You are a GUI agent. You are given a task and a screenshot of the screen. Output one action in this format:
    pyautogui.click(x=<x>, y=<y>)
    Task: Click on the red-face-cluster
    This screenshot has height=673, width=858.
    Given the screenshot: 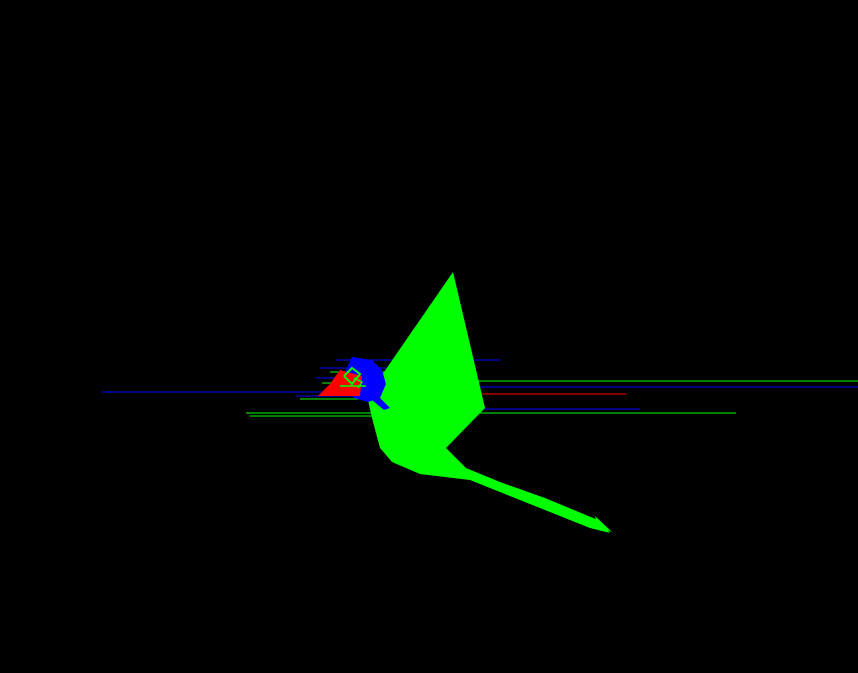 What is the action you would take?
    pyautogui.click(x=340, y=383)
    